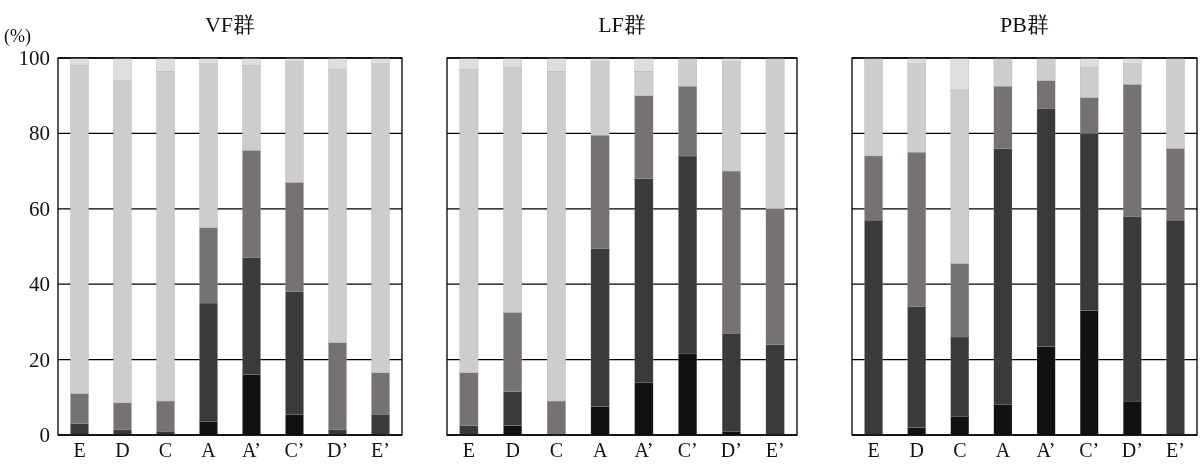 This screenshot has height=464, width=1203. What do you see at coordinates (39, 359) in the screenshot?
I see `y-tick-label: 20` at bounding box center [39, 359].